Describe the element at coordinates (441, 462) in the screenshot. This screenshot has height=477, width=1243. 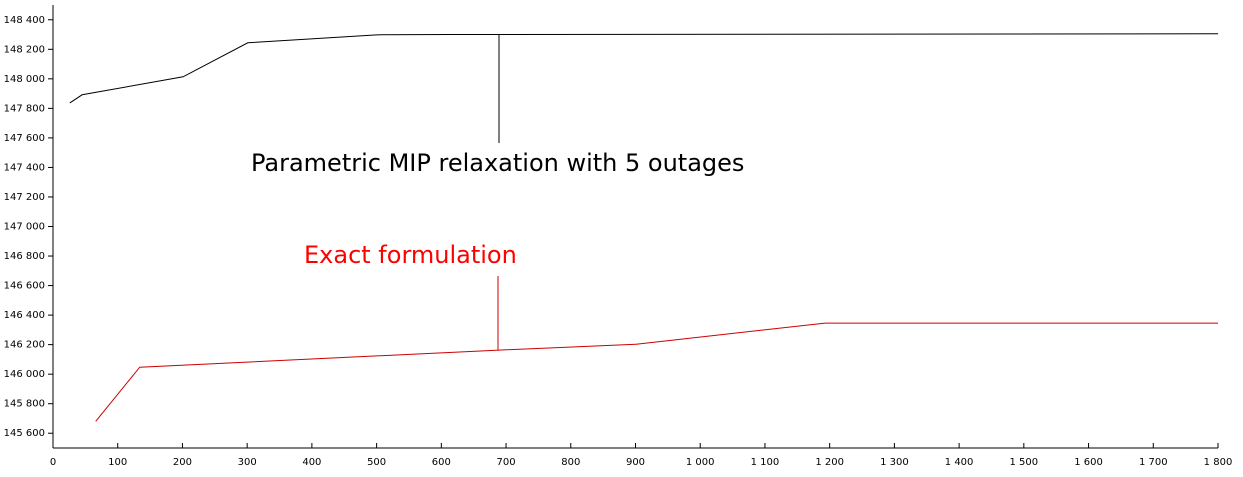
I see `x-tick-label: 600` at that location.